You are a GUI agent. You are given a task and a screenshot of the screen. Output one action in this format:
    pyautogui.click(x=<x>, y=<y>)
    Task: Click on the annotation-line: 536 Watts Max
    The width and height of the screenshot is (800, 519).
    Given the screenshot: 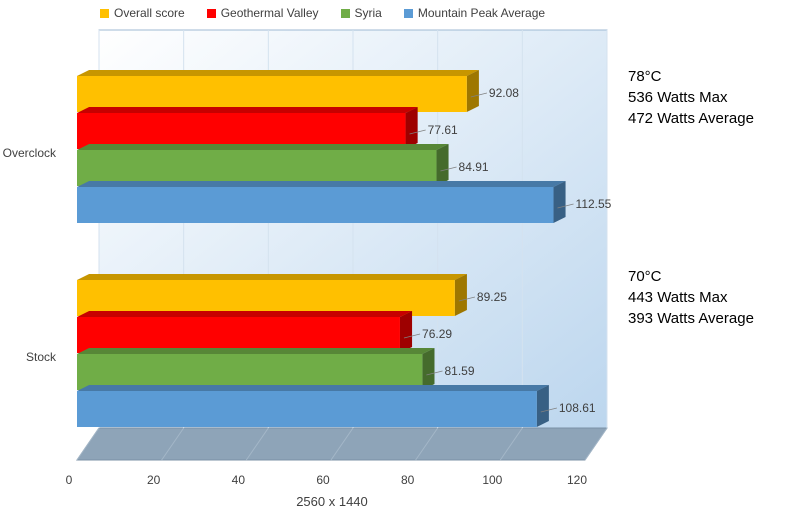 What is the action you would take?
    pyautogui.click(x=678, y=97)
    